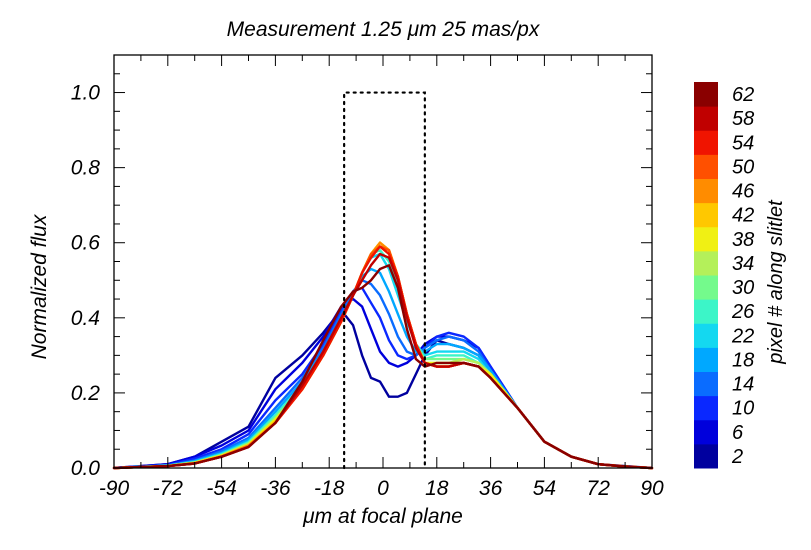 The image size is (811, 550). Describe the element at coordinates (382, 516) in the screenshot. I see `x-axis-label: μm at focal plane` at that location.